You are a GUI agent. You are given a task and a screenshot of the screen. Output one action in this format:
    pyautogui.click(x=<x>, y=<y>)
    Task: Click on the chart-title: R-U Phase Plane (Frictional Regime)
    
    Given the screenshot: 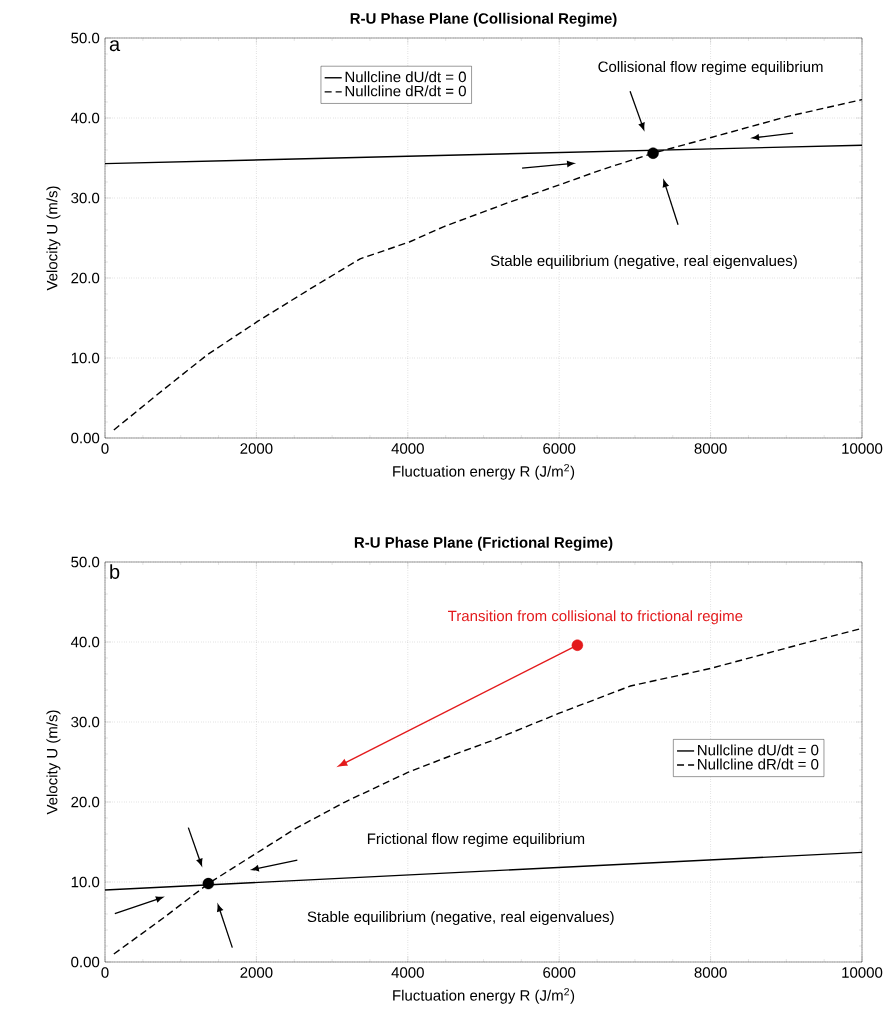 What is the action you would take?
    pyautogui.click(x=483, y=543)
    